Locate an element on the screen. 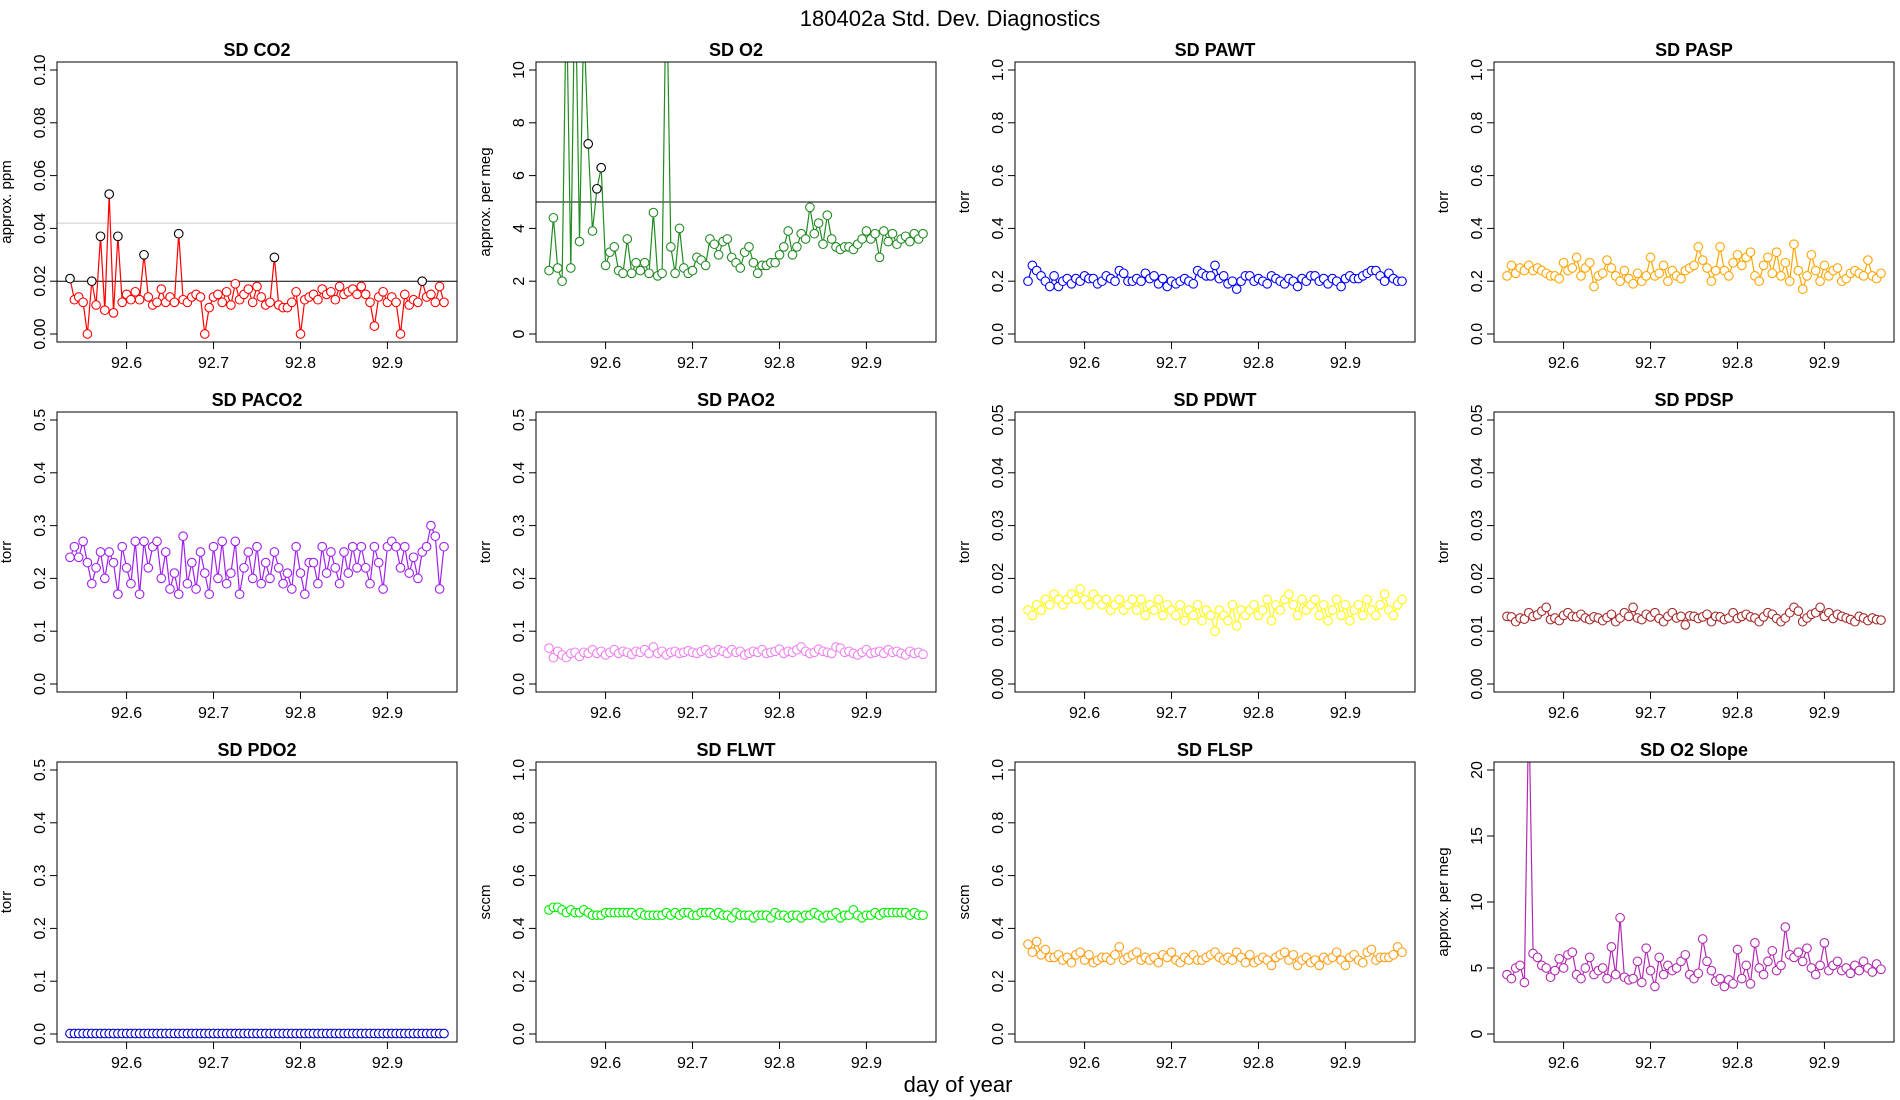 This screenshot has width=1900, height=1100. y-tick-label: 0.01 is located at coordinates (1477, 631).